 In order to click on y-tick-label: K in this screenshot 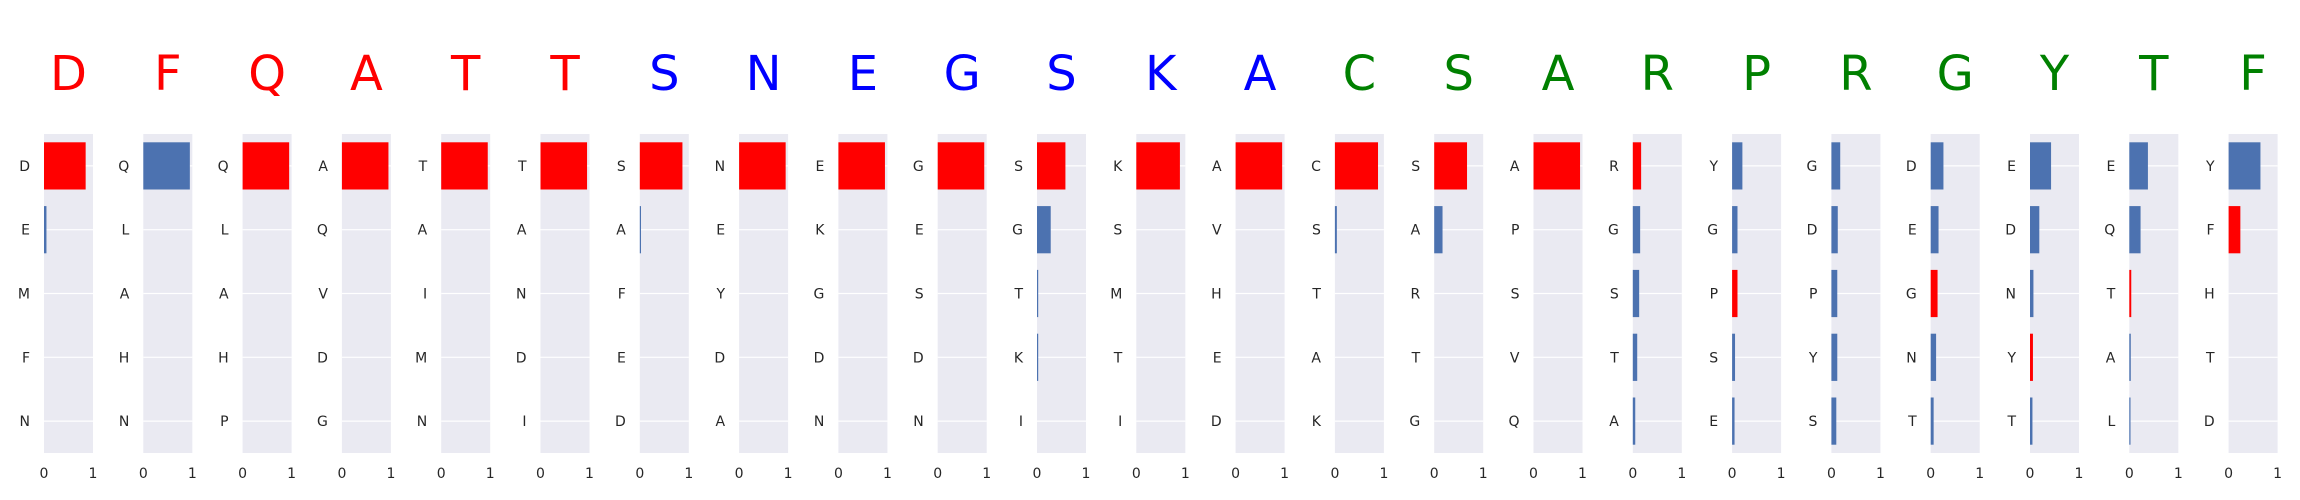, I will do `click(1317, 422)`.